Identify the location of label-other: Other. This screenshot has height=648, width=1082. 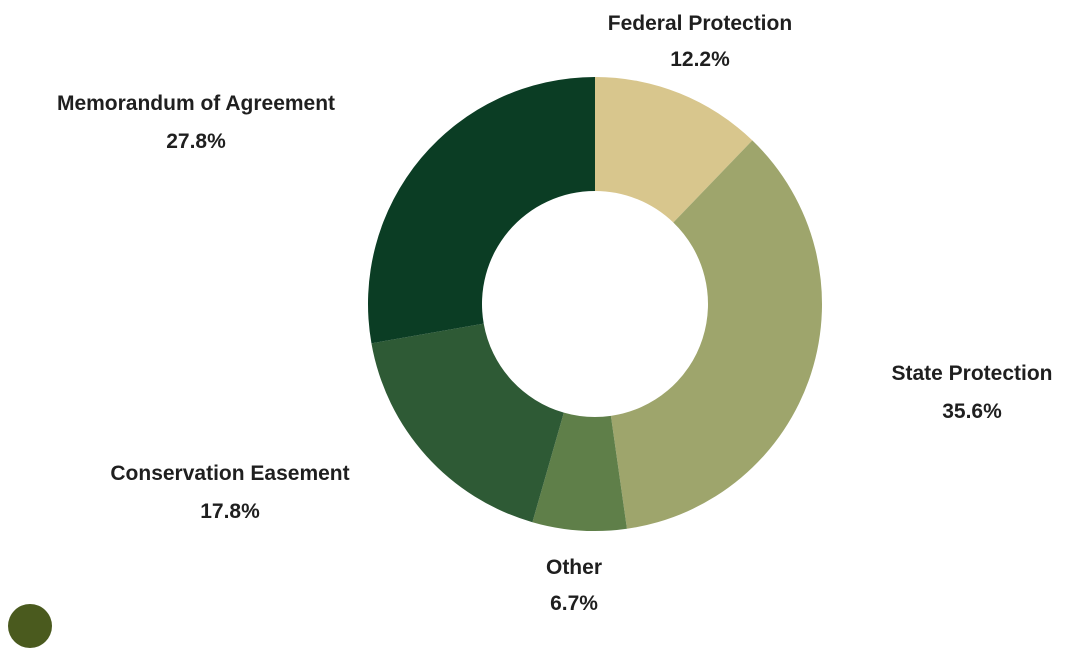
(574, 567).